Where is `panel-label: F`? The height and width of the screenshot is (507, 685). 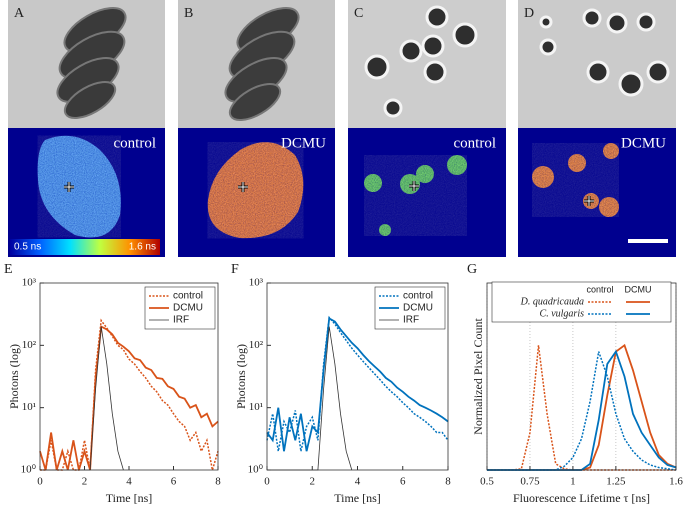
panel-label: F is located at coordinates (235, 269).